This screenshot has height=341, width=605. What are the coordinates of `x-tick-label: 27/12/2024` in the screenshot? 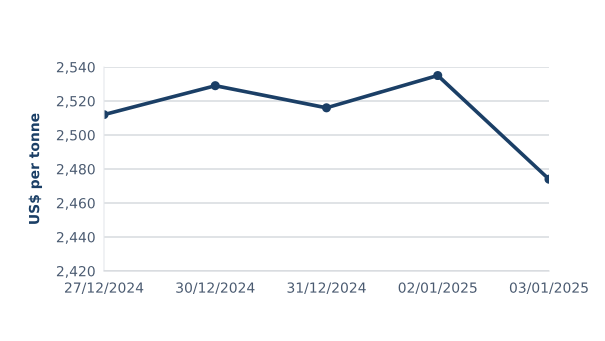 It's located at (104, 288).